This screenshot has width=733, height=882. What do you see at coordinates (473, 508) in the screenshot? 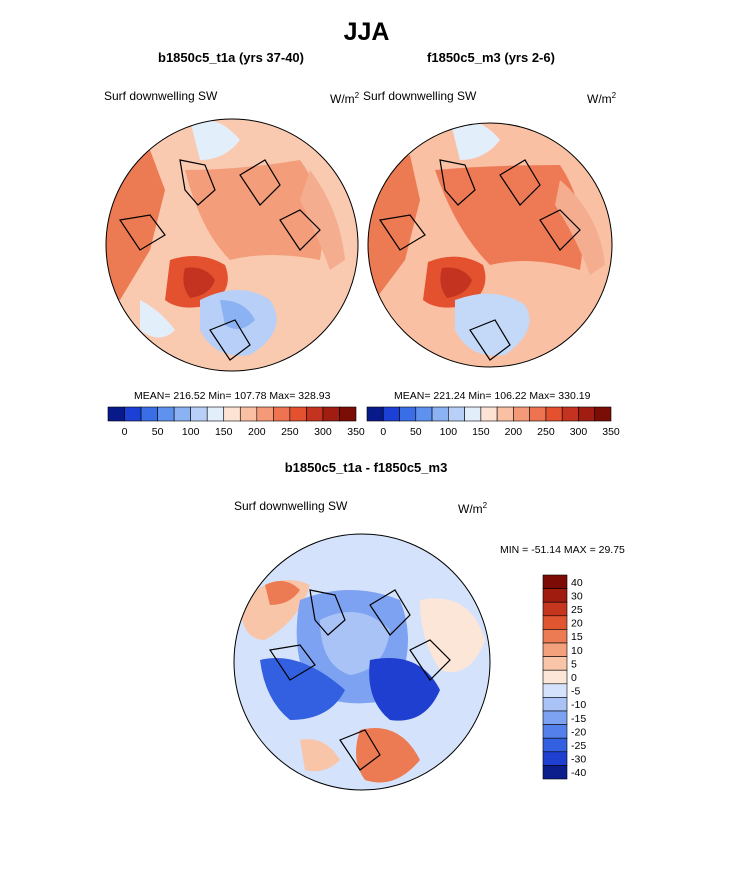
I see `diff-panel-units: W/m2` at bounding box center [473, 508].